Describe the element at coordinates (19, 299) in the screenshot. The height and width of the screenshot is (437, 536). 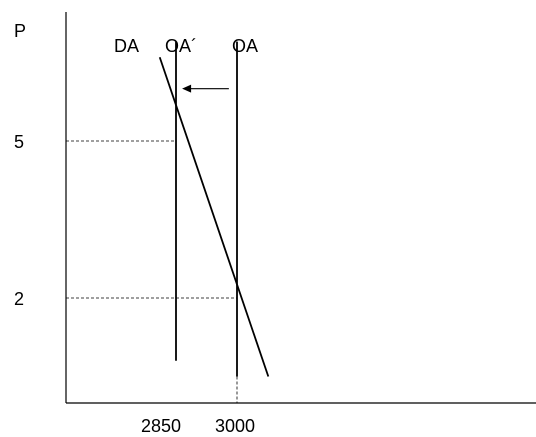
I see `y-tick-label-2: 2` at that location.